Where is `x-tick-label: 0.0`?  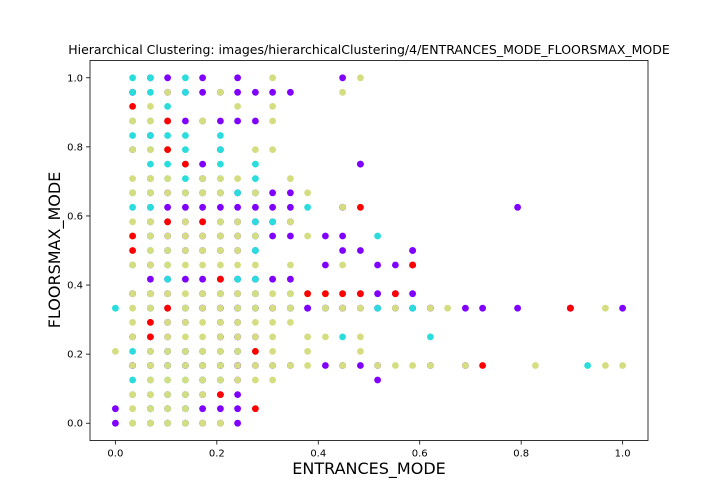
x-tick-label: 0.0 is located at coordinates (115, 454).